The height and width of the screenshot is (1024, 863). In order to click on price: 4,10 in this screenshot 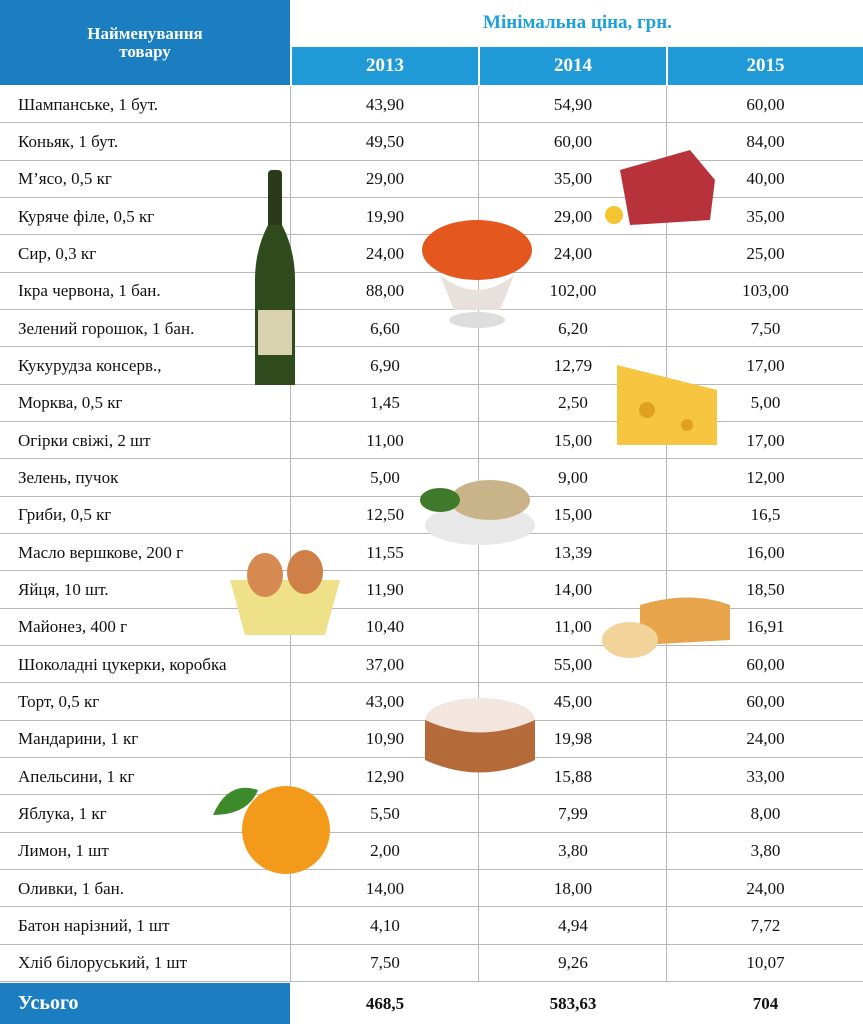, I will do `click(385, 925)`.